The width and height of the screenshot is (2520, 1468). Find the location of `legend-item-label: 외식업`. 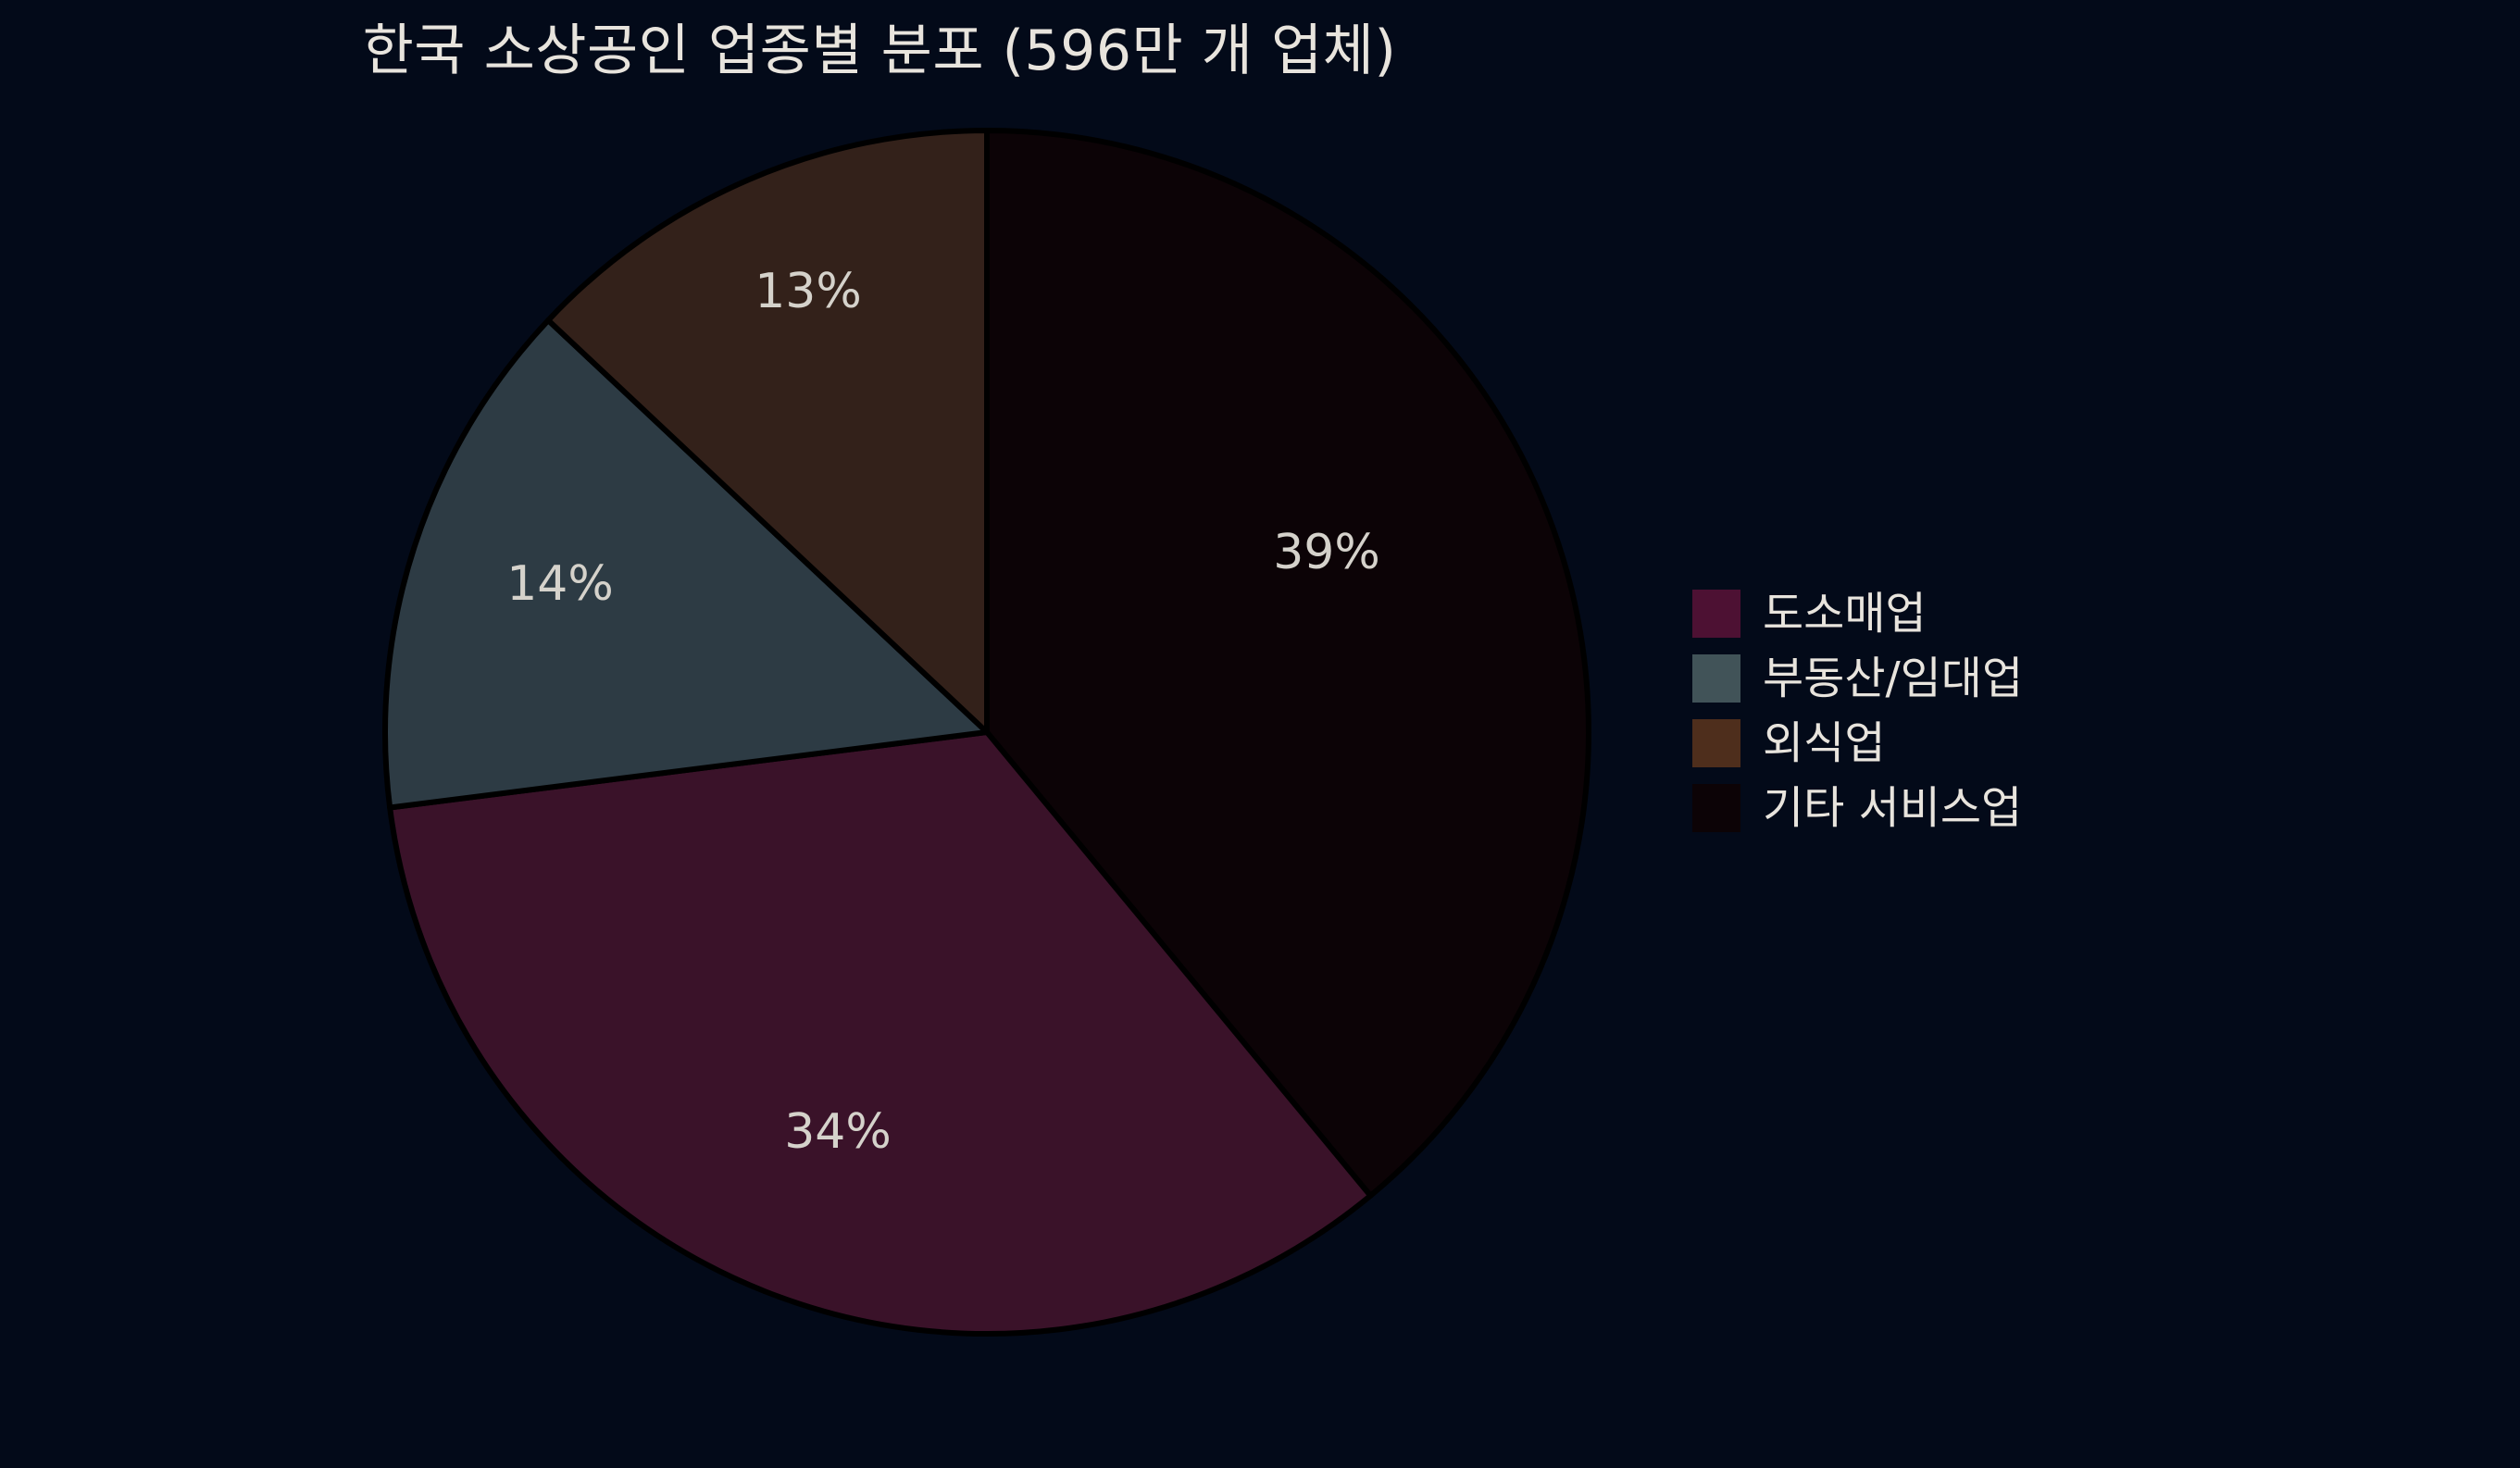

legend-item-label: 외식업 is located at coordinates (1824, 743).